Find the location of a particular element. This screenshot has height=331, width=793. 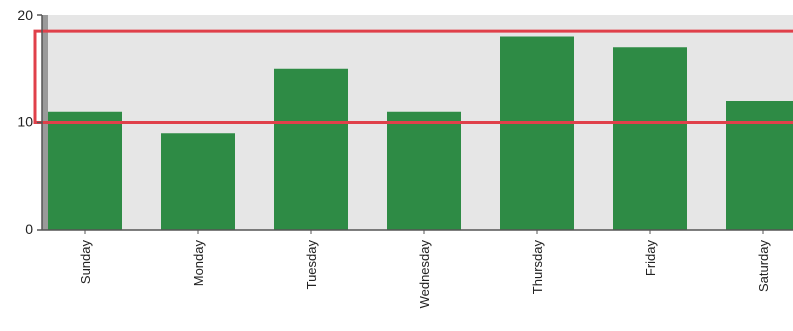

y-tick-label: 20 is located at coordinates (25, 15).